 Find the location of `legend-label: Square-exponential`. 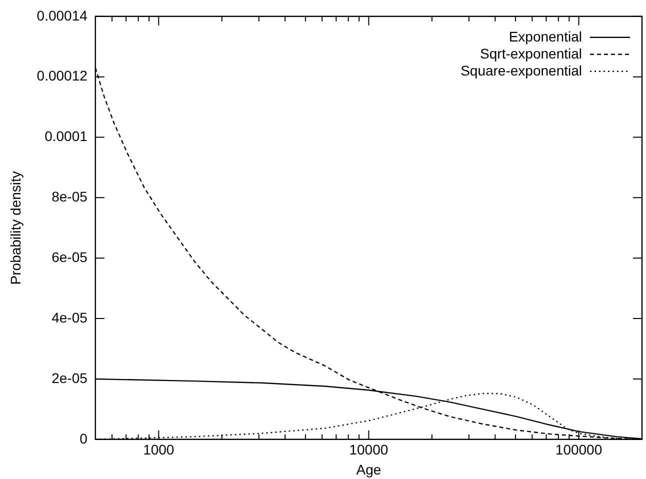

legend-label: Square-exponential is located at coordinates (521, 70).